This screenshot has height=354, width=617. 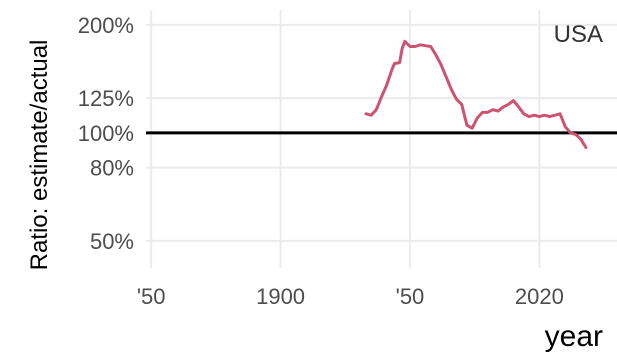 What do you see at coordinates (350, 296) in the screenshot?
I see `x-tick-labels: '50 1900 '50 2020` at bounding box center [350, 296].